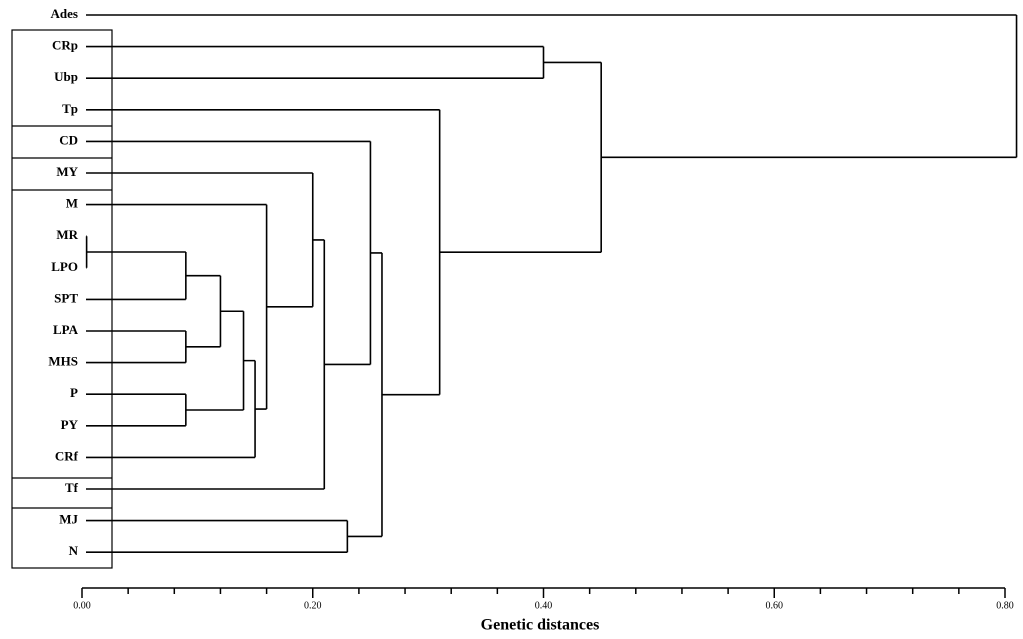  I want to click on leaf-label: M, so click(72, 203).